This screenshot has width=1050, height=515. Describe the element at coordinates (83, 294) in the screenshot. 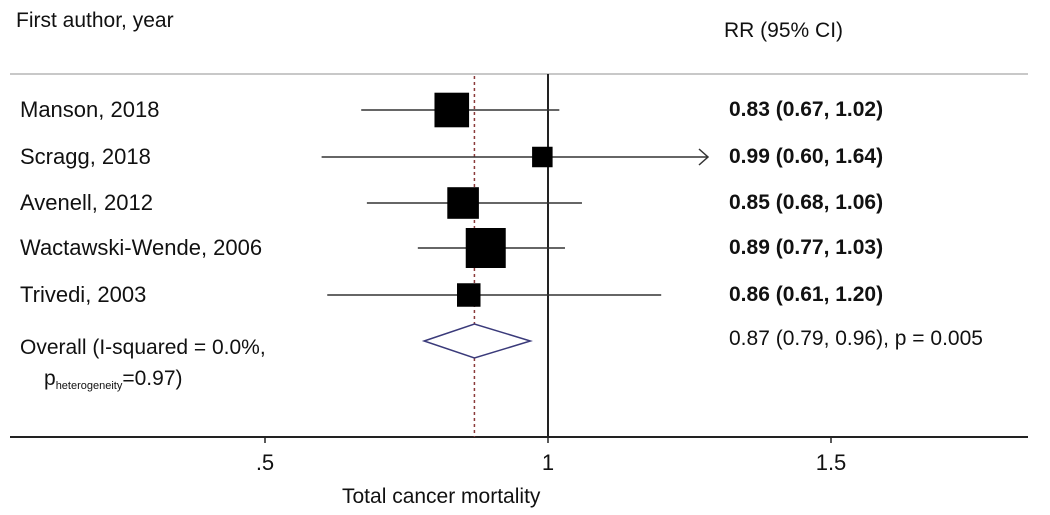

I see `study-label-4: Trivedi, 2003` at that location.